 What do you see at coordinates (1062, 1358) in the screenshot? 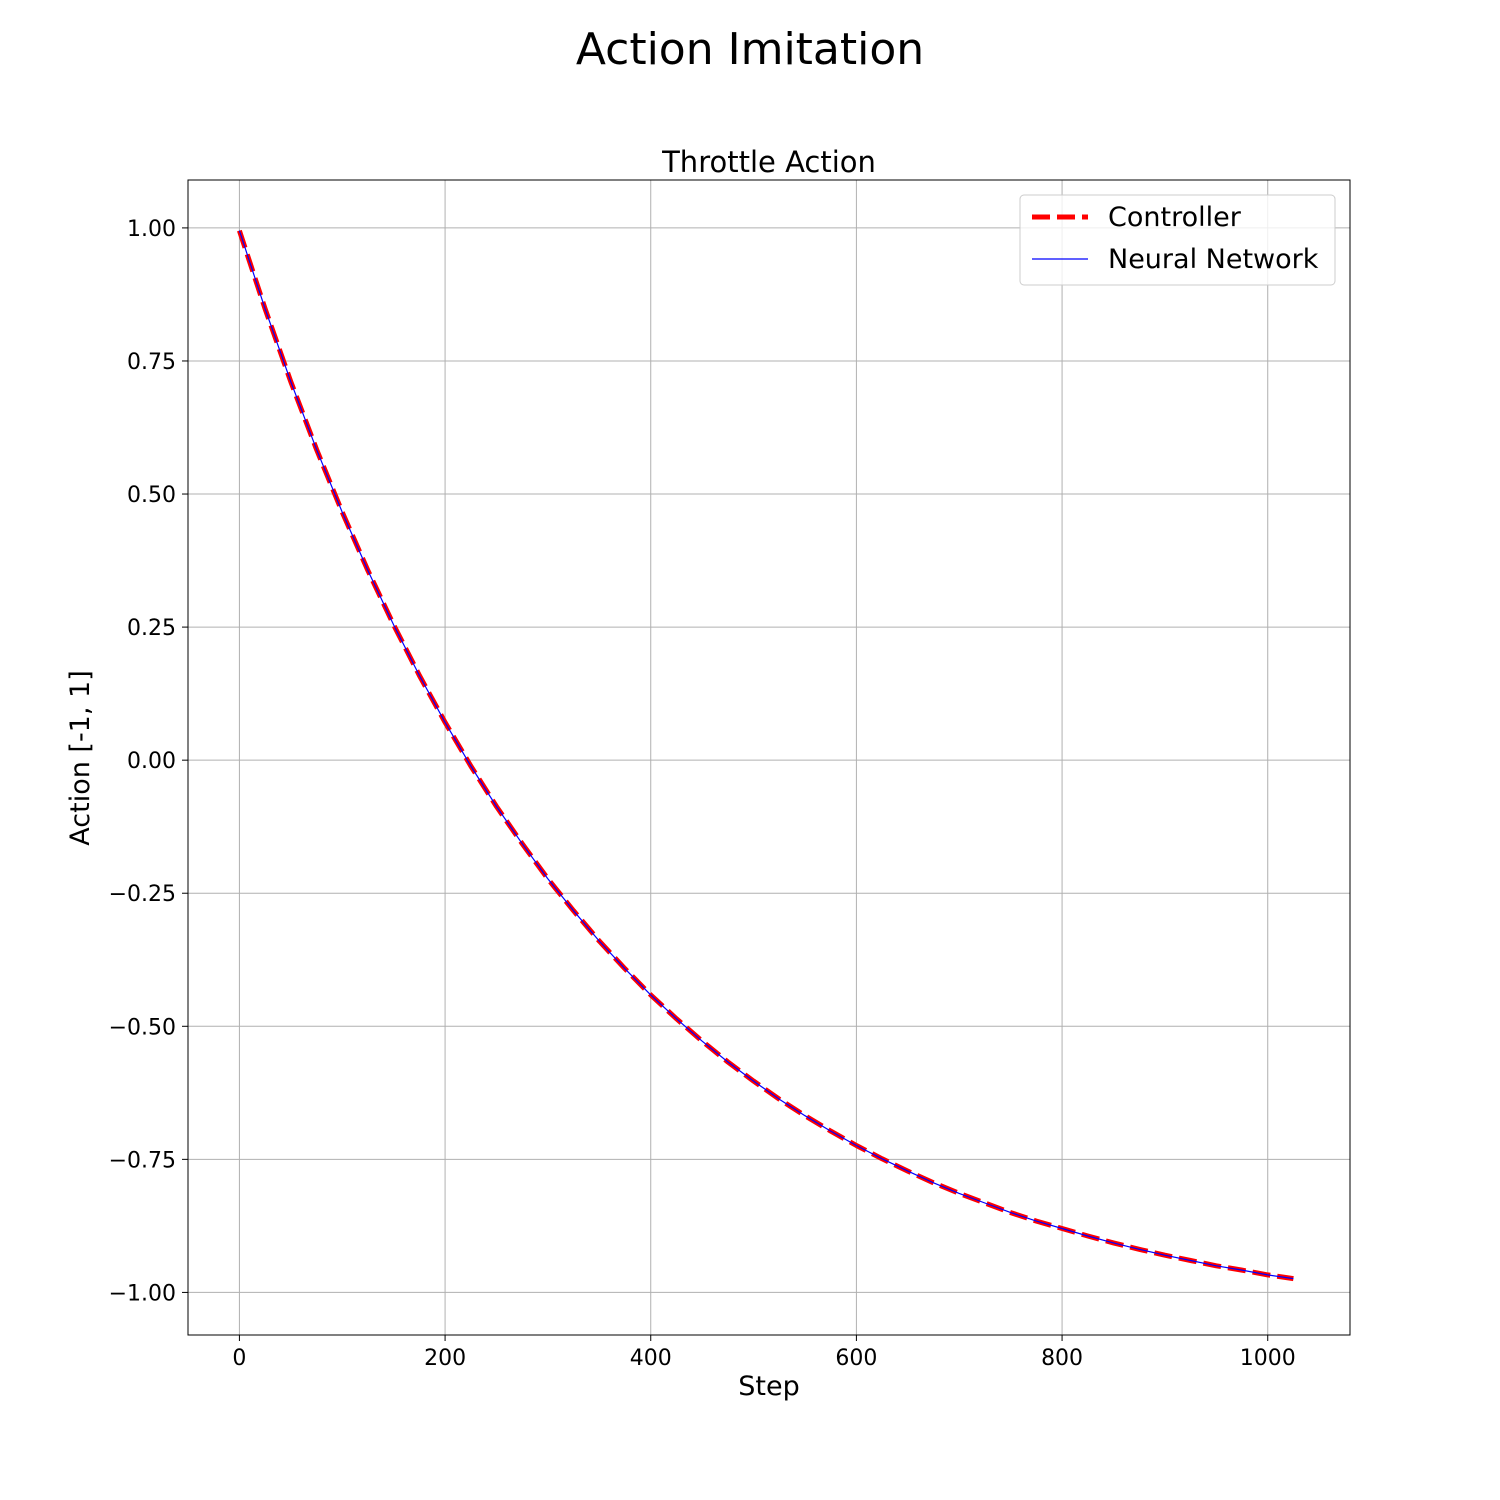
I see `x-tick-label: 800` at bounding box center [1062, 1358].